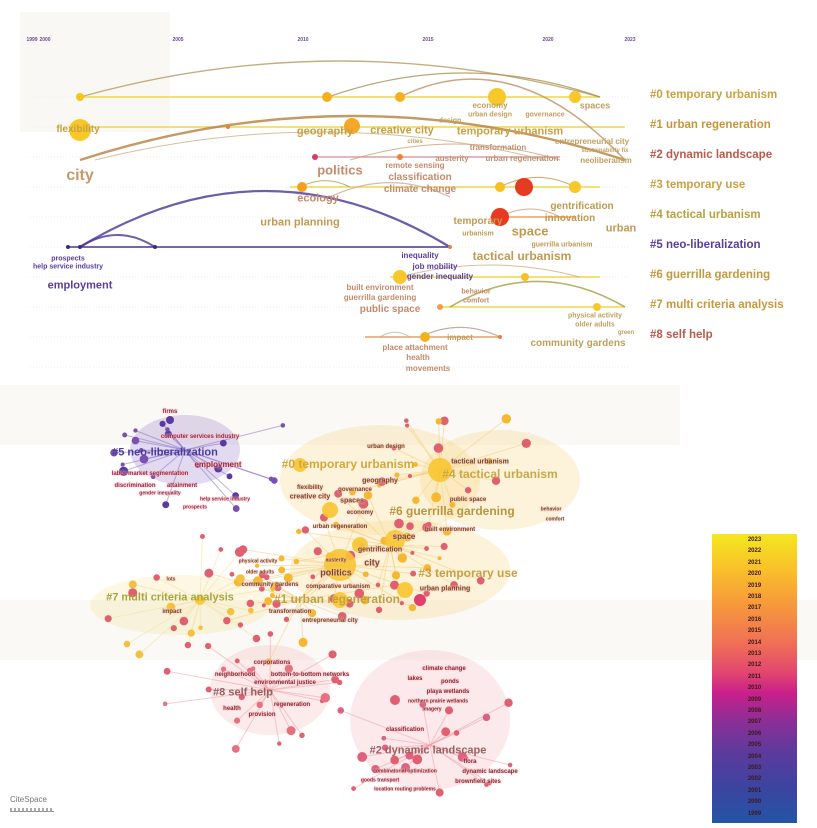 The image size is (817, 828). Describe the element at coordinates (386, 447) in the screenshot. I see `network-keyword-label: urban design` at that location.